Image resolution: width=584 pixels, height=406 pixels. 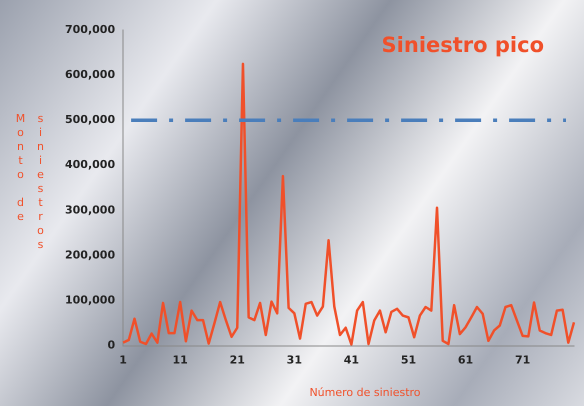 What do you see at coordinates (90, 255) in the screenshot?
I see `y-tick-label: 200,000` at bounding box center [90, 255].